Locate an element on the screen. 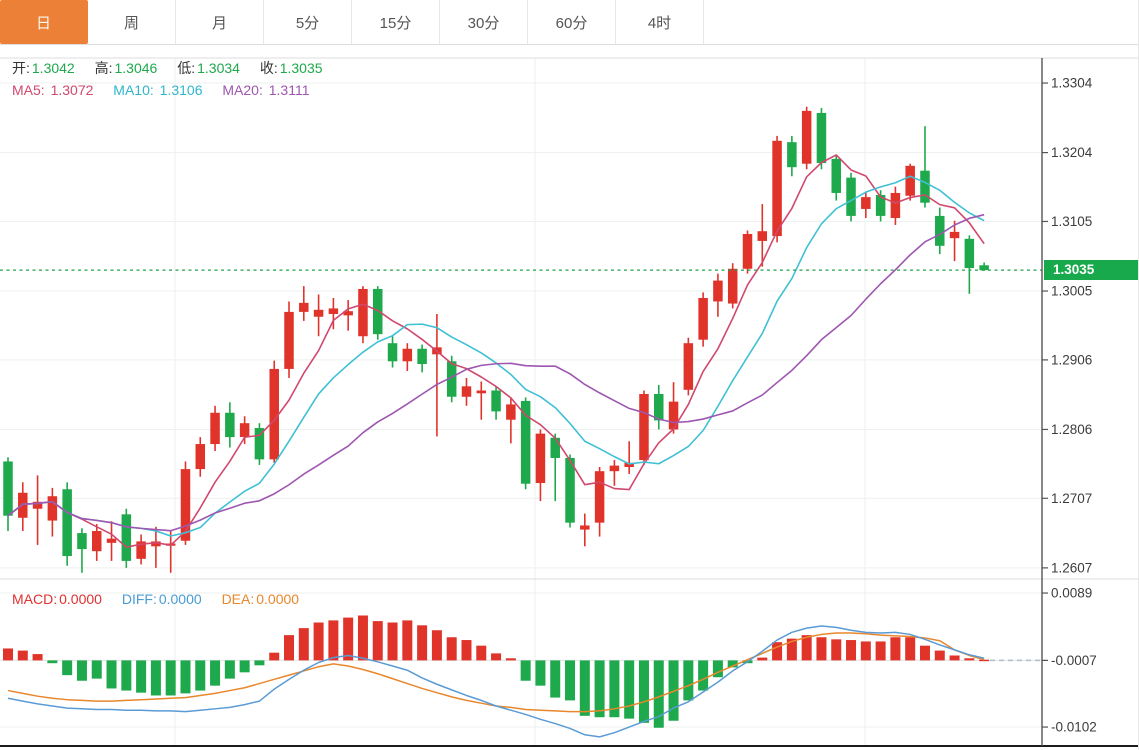 This screenshot has width=1139, height=750. ma20-label: MA20: is located at coordinates (242, 90).